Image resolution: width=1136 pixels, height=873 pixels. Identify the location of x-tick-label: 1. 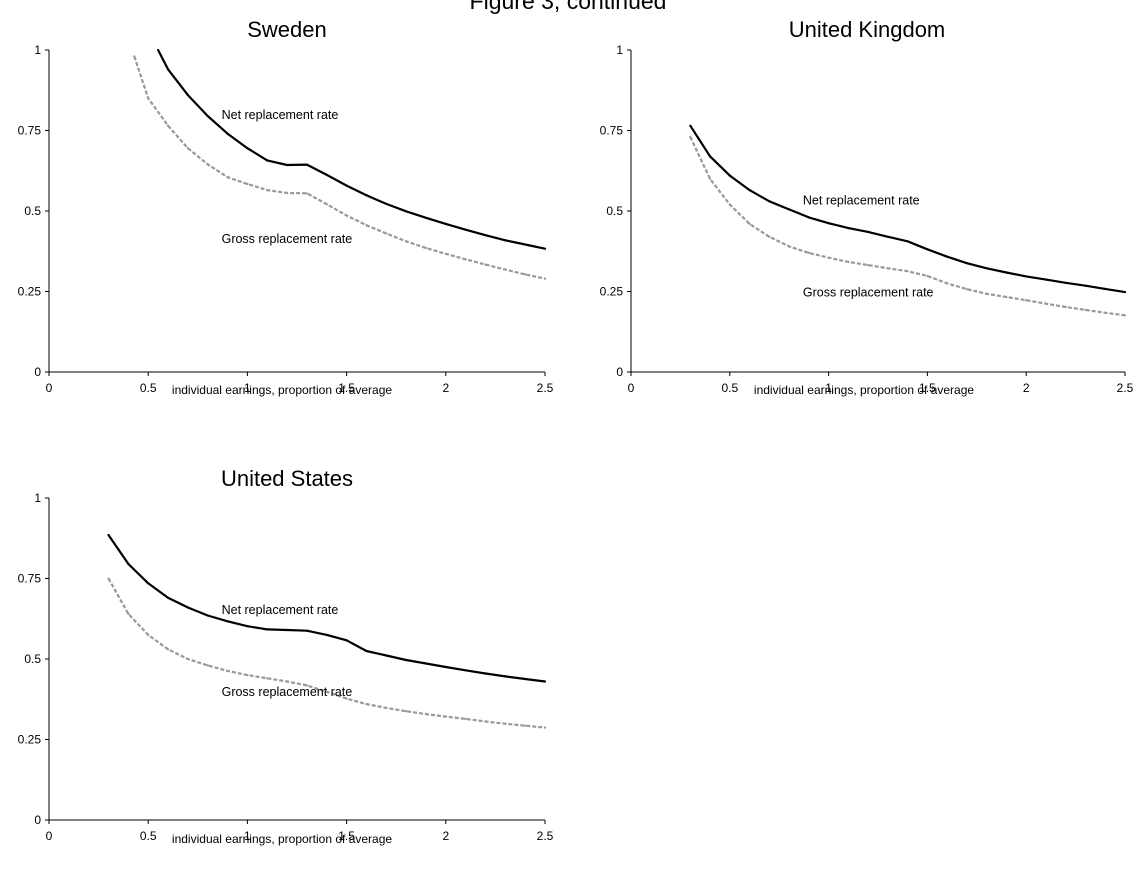
(247, 836).